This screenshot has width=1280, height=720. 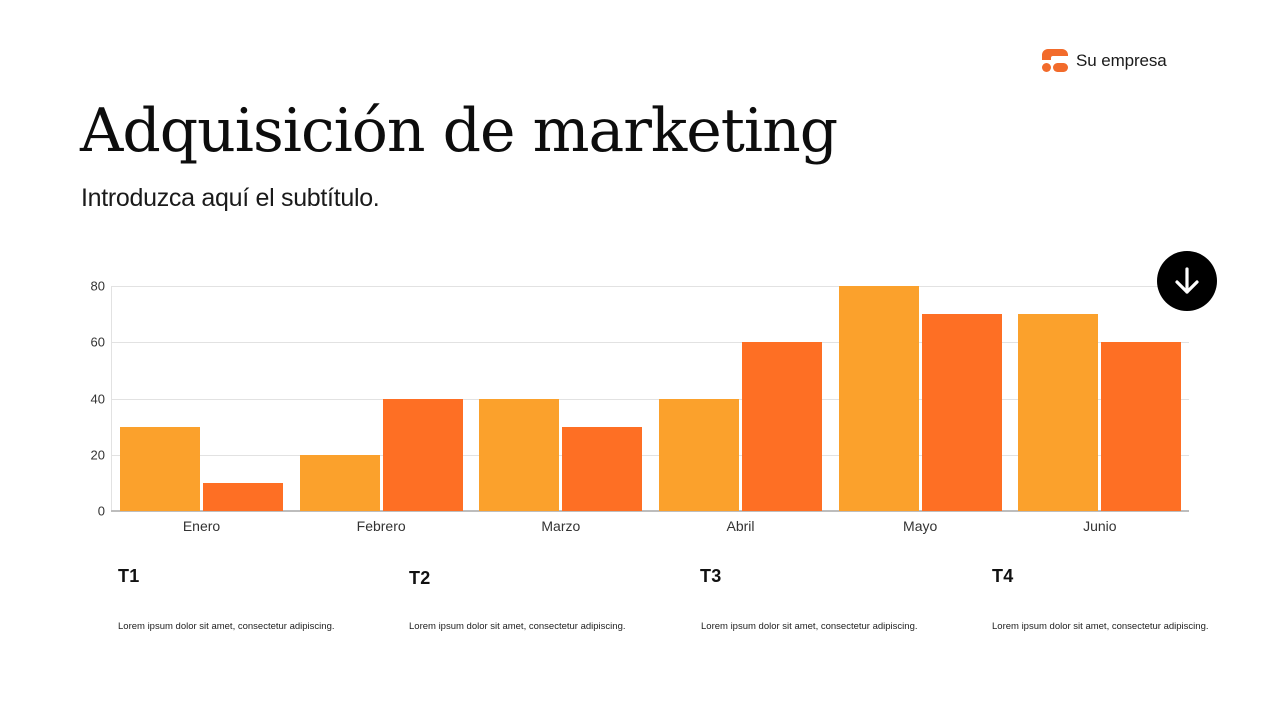 I want to click on page-subtitle: Introduzca aquí el subtítulo., so click(x=230, y=198).